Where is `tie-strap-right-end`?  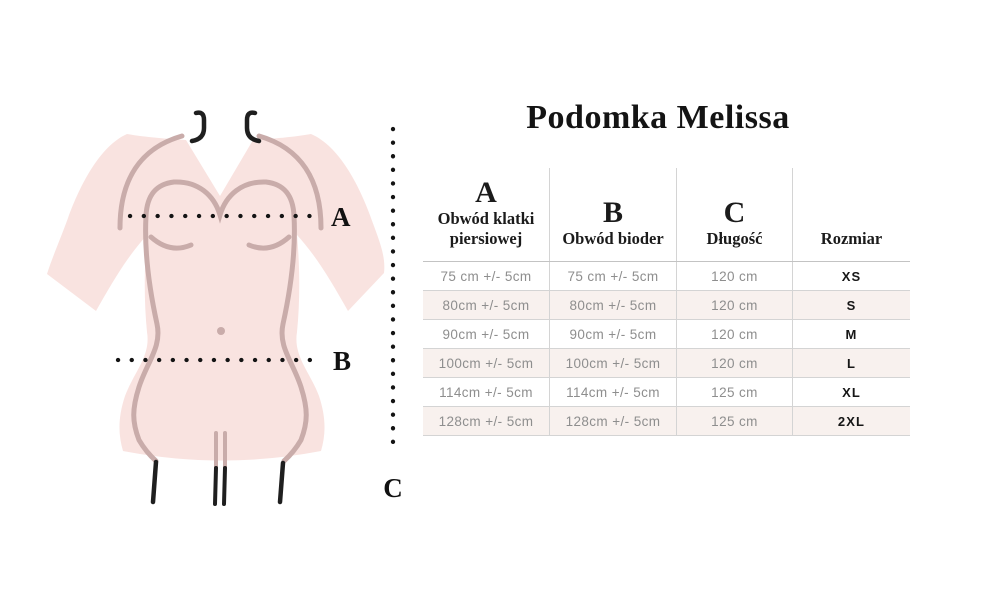
tie-strap-right-end is located at coordinates (224, 486).